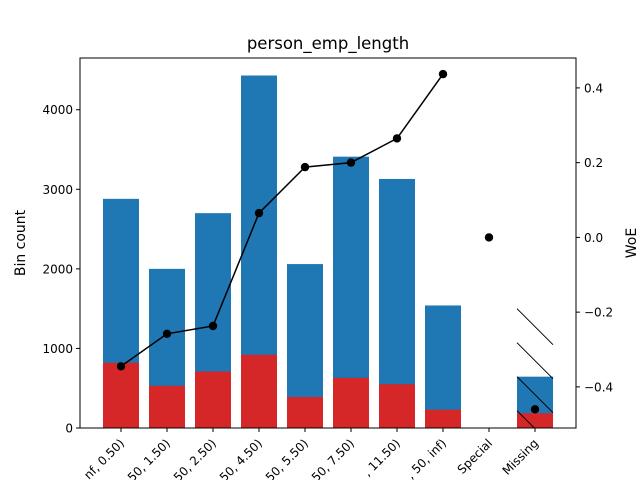 The image size is (640, 480). Describe the element at coordinates (598, 313) in the screenshot. I see `y2-tick-label: −0.2` at that location.